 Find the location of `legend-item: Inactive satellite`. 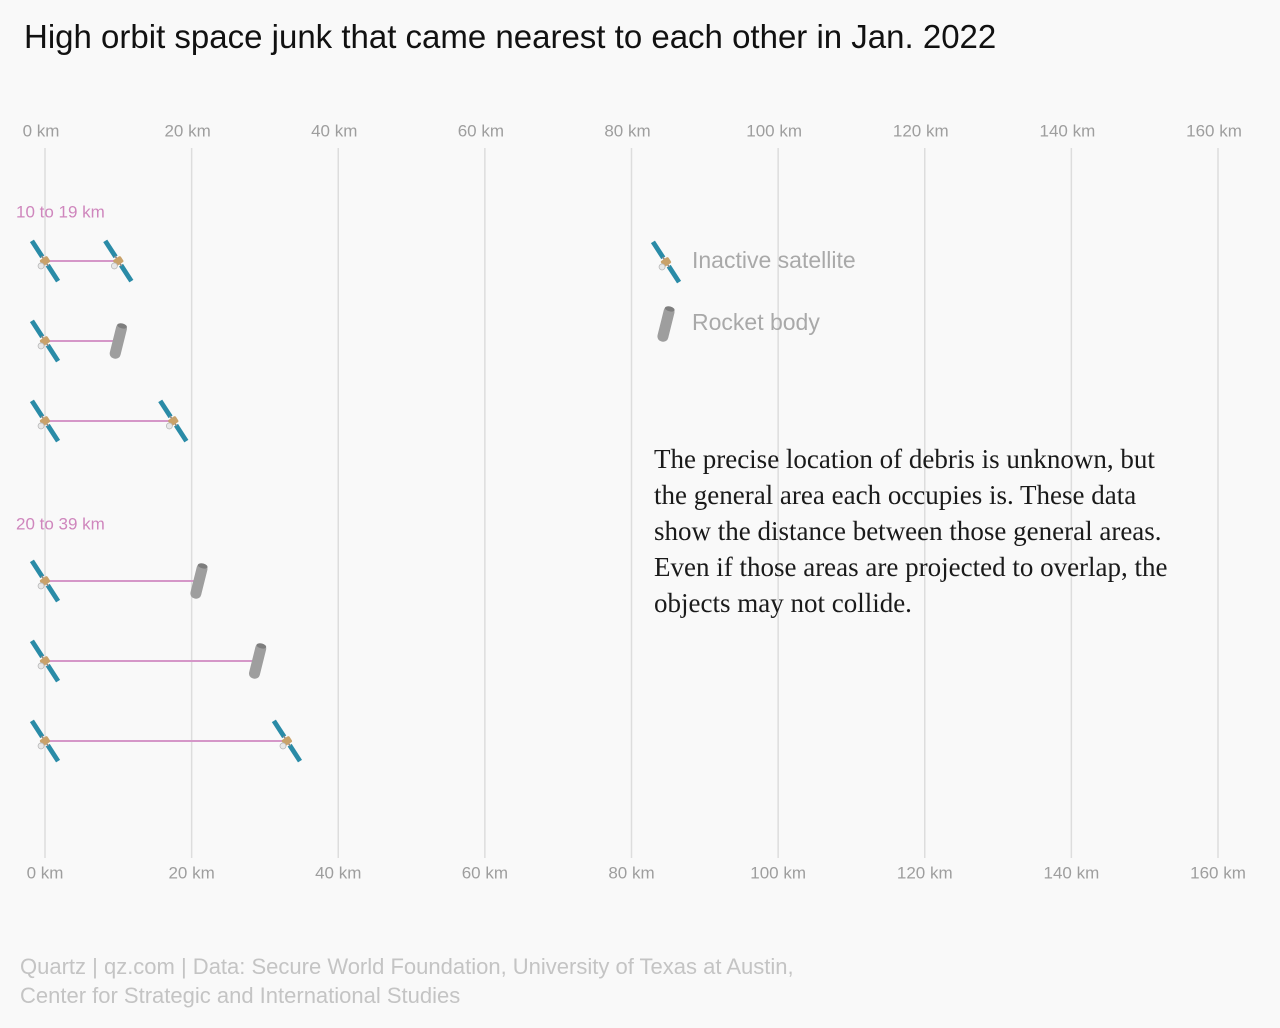

legend-item: Inactive satellite is located at coordinates (753, 262).